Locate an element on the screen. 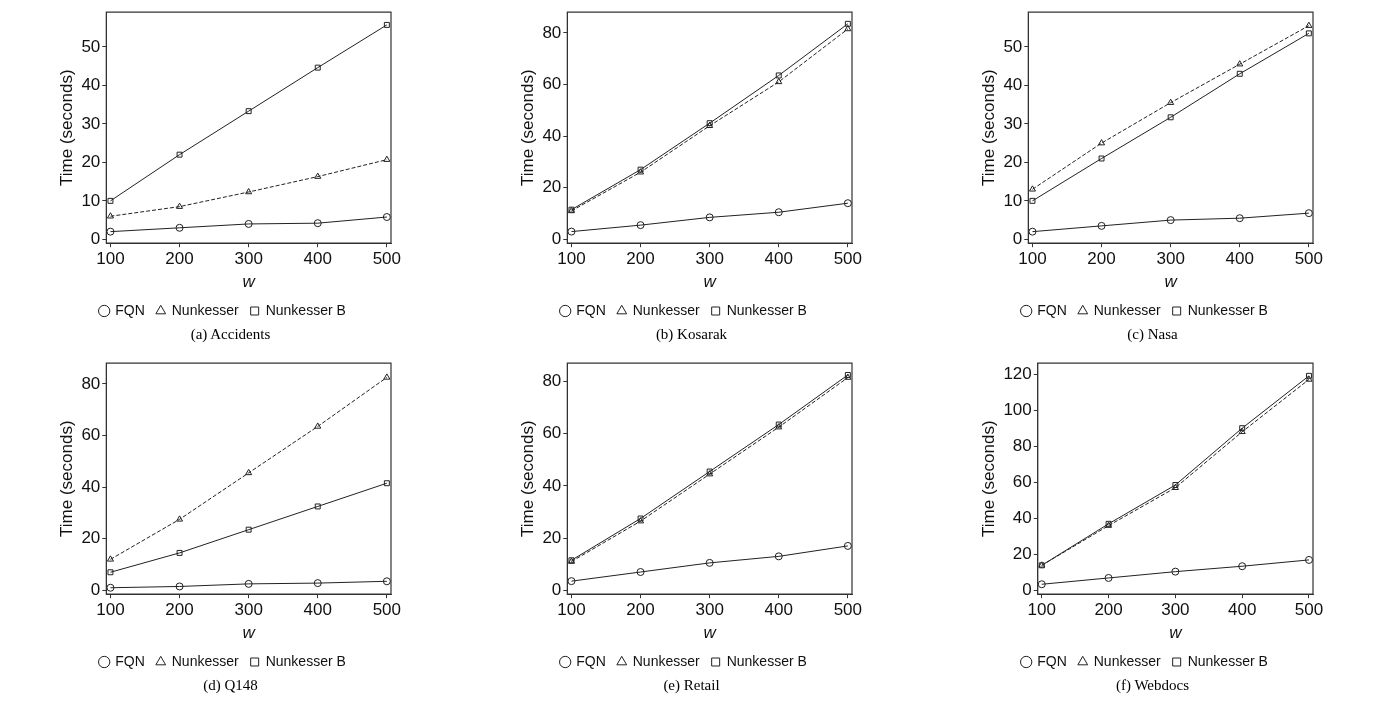 The height and width of the screenshot is (702, 1383). text: (d) Q148 is located at coordinates (230, 685).